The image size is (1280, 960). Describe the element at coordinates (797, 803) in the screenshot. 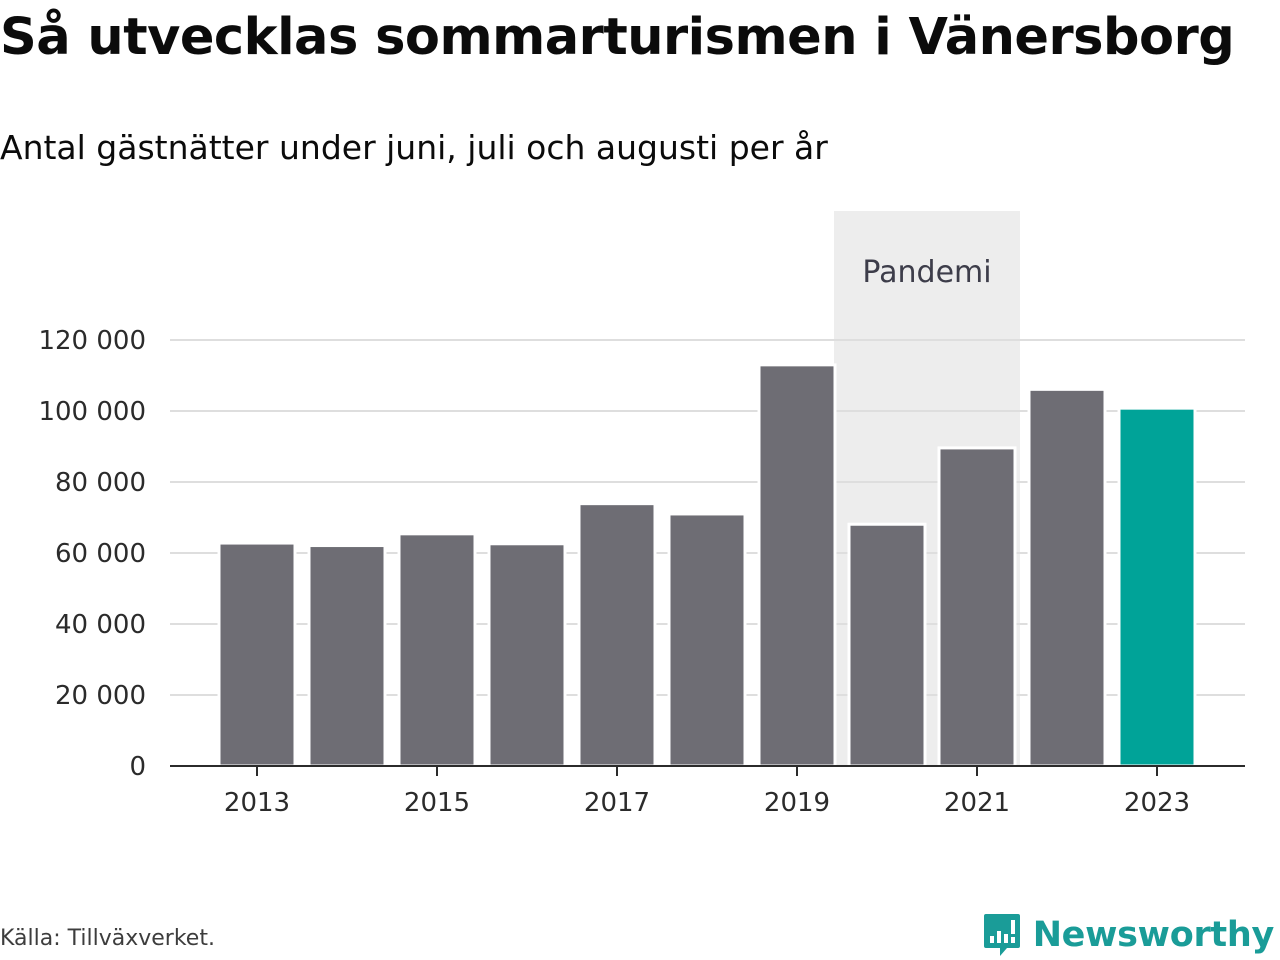

I see `x-tick-label: 2019` at that location.